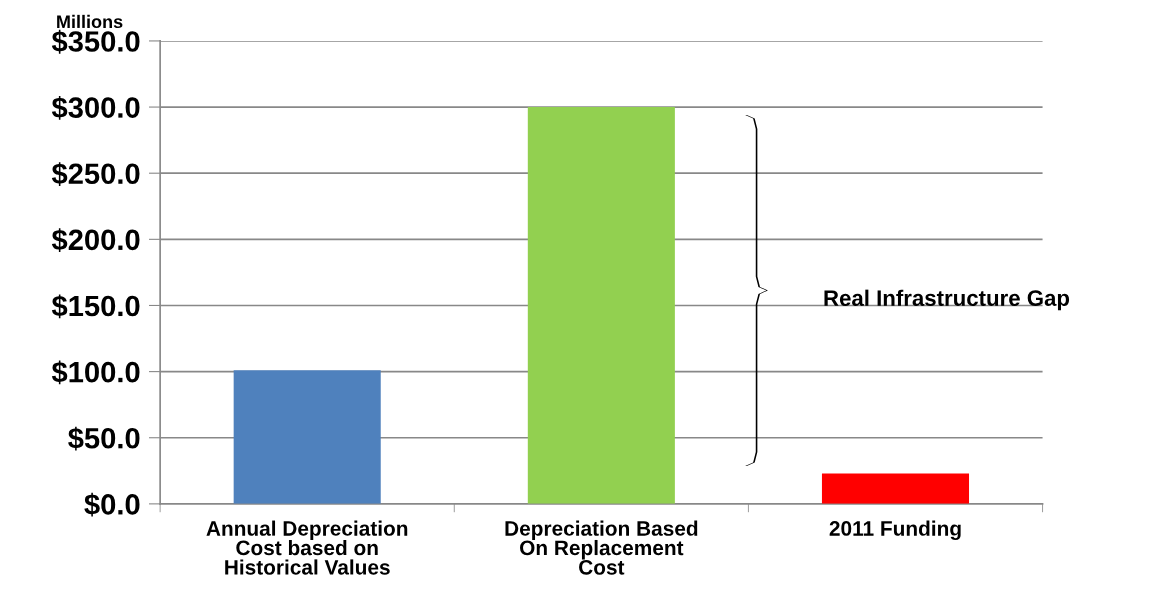  What do you see at coordinates (104, 438) in the screenshot?
I see `y-tick-label: $50.0` at bounding box center [104, 438].